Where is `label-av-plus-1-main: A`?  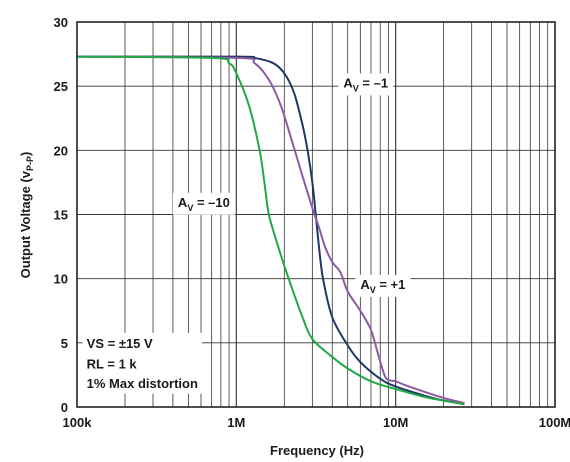
label-av-plus-1-main: A is located at coordinates (365, 284).